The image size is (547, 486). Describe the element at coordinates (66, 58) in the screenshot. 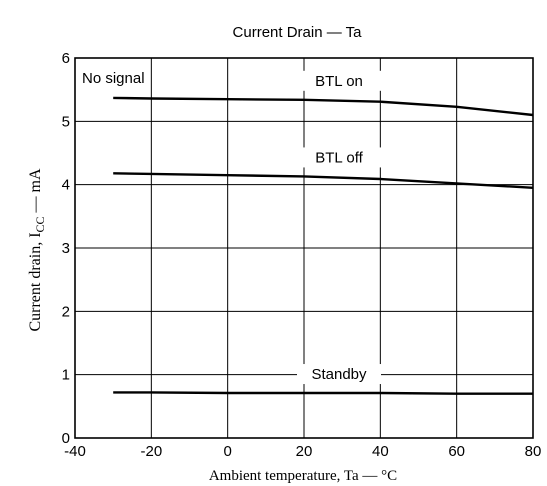

I see `y-tick-label: 6` at that location.